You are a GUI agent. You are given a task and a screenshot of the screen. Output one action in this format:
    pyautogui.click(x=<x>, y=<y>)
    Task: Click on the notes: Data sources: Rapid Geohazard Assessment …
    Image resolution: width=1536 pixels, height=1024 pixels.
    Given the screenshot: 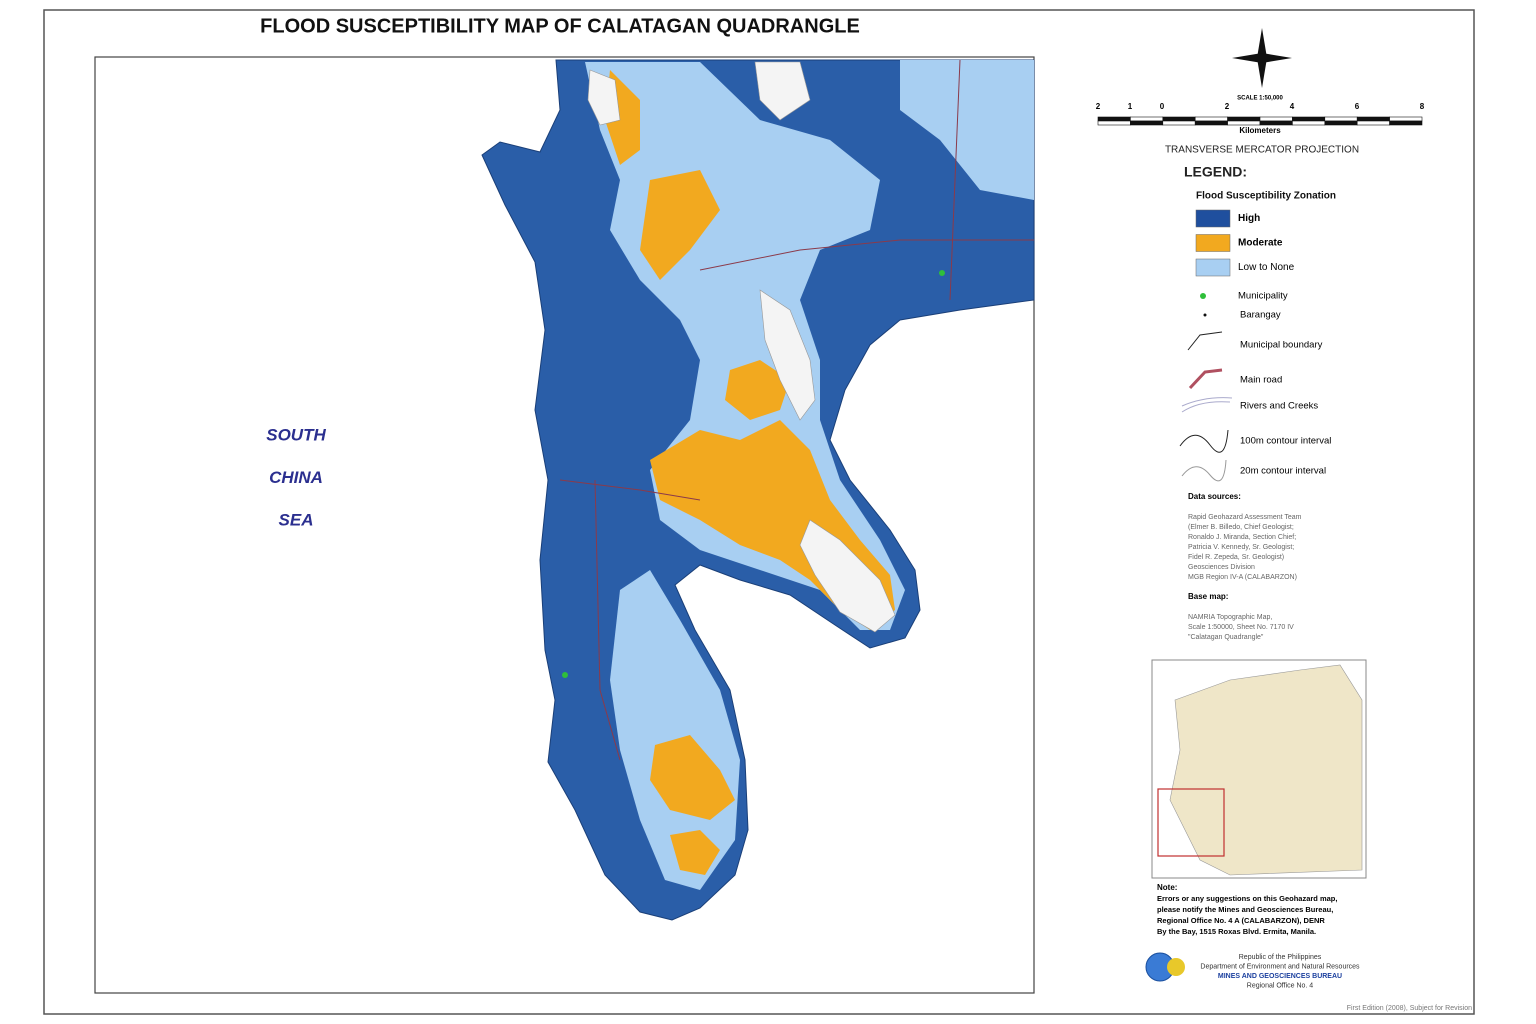 What is the action you would take?
    pyautogui.click(x=1314, y=752)
    